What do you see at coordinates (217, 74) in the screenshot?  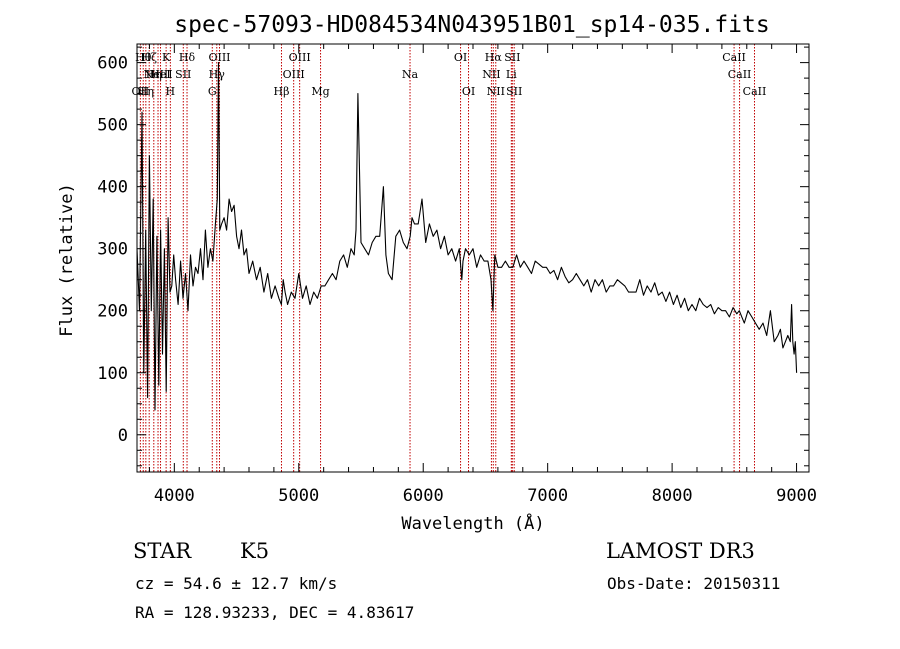 I see `line-marker-label: Hγ` at bounding box center [217, 74].